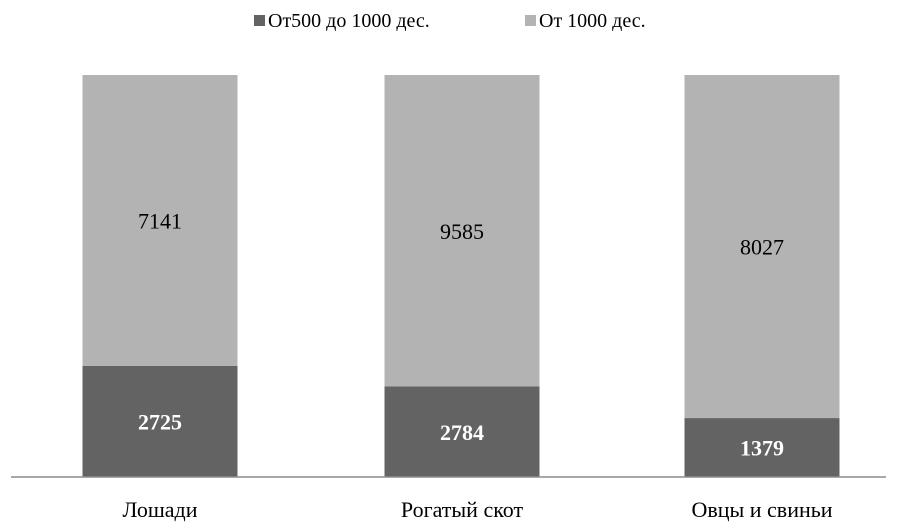 This screenshot has height=529, width=897. What do you see at coordinates (349, 21) in the screenshot?
I see `legend-label-0: От500 до 1000 дес.` at bounding box center [349, 21].